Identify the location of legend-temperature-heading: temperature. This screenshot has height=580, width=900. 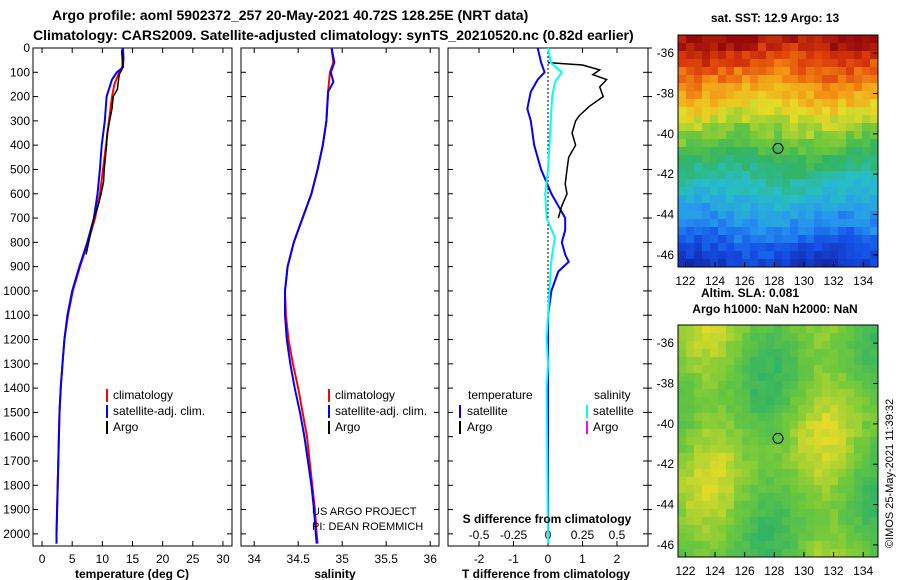
(500, 395).